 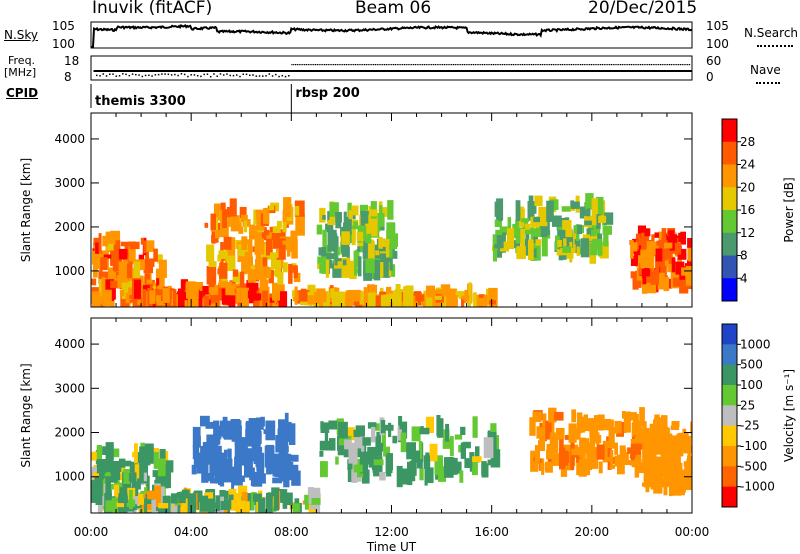 What do you see at coordinates (26, 210) in the screenshot?
I see `power-ylabel: Slant Range [km]` at bounding box center [26, 210].